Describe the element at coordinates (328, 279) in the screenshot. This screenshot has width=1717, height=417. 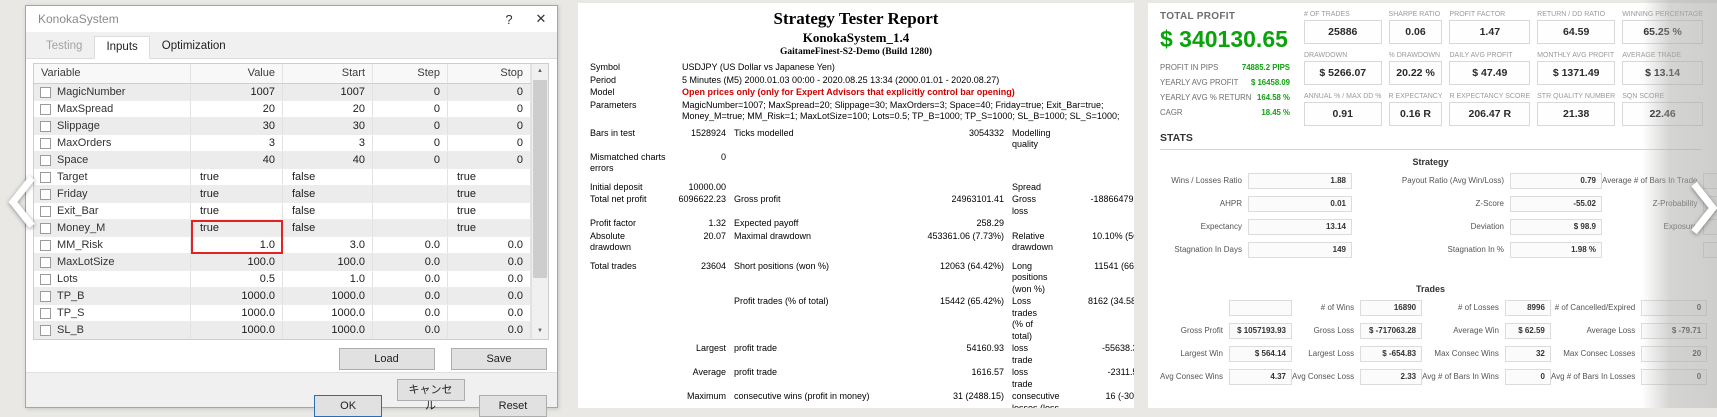
I see `cell-start: 1.0` at that location.